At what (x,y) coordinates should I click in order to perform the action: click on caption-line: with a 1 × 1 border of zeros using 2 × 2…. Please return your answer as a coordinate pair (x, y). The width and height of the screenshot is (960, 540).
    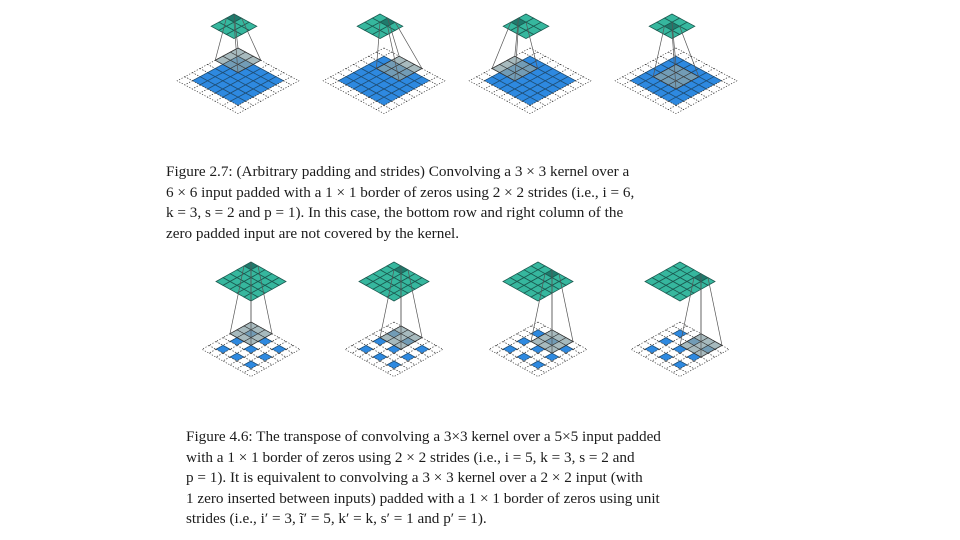
    Looking at the image, I should click on (410, 457).